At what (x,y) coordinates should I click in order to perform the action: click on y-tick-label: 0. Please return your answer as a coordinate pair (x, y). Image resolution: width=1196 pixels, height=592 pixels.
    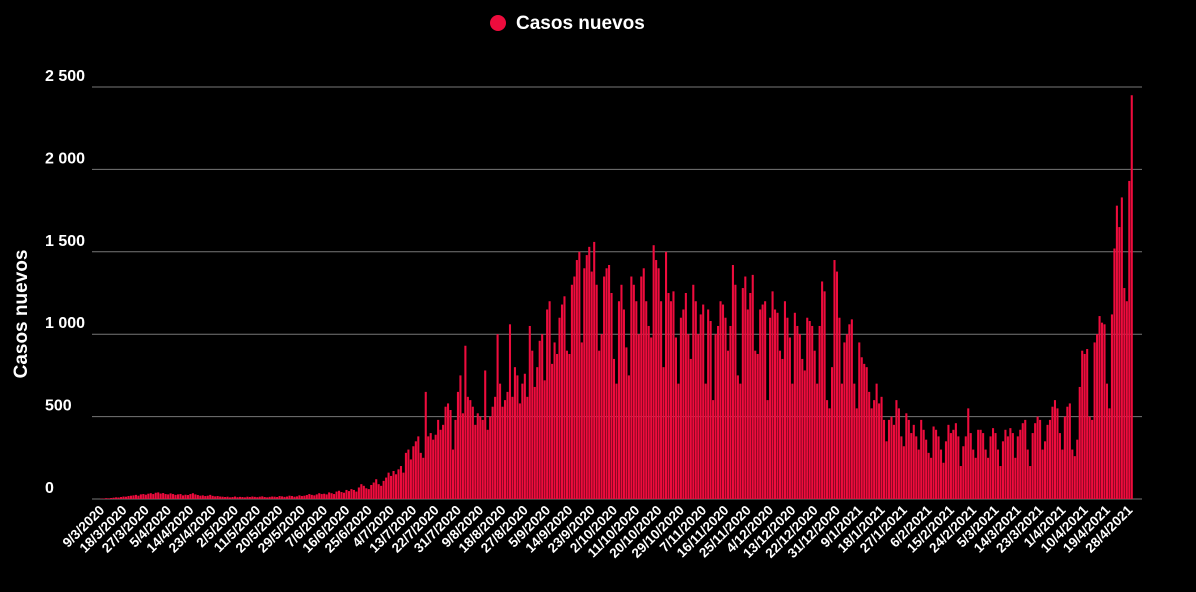
    Looking at the image, I should click on (49, 488).